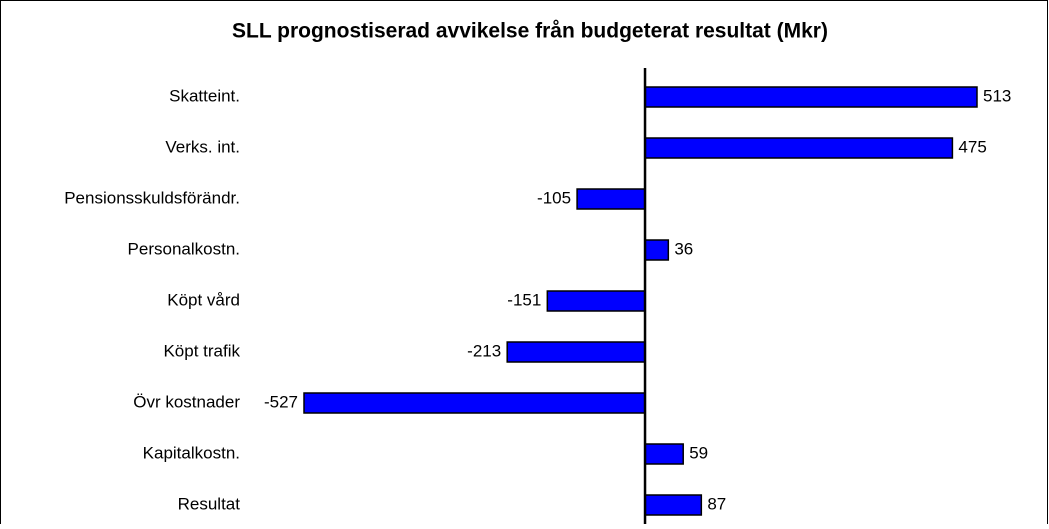  What do you see at coordinates (209, 503) in the screenshot?
I see `y-tick-label: Resultat` at bounding box center [209, 503].